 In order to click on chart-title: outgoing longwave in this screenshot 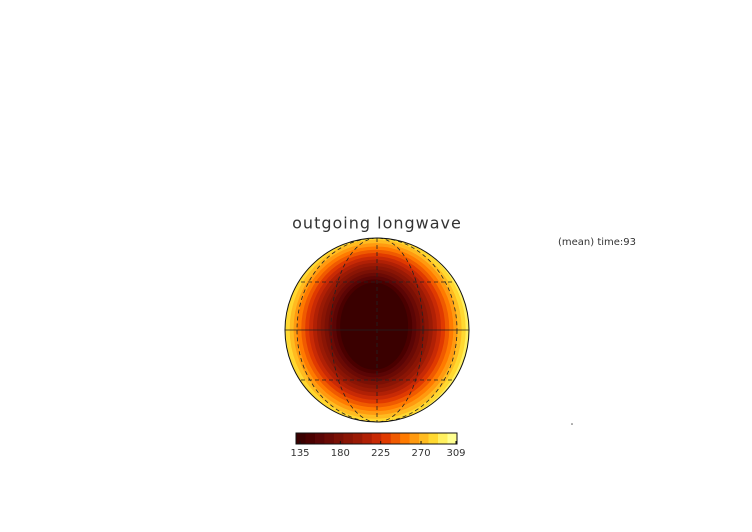, I will do `click(377, 223)`.